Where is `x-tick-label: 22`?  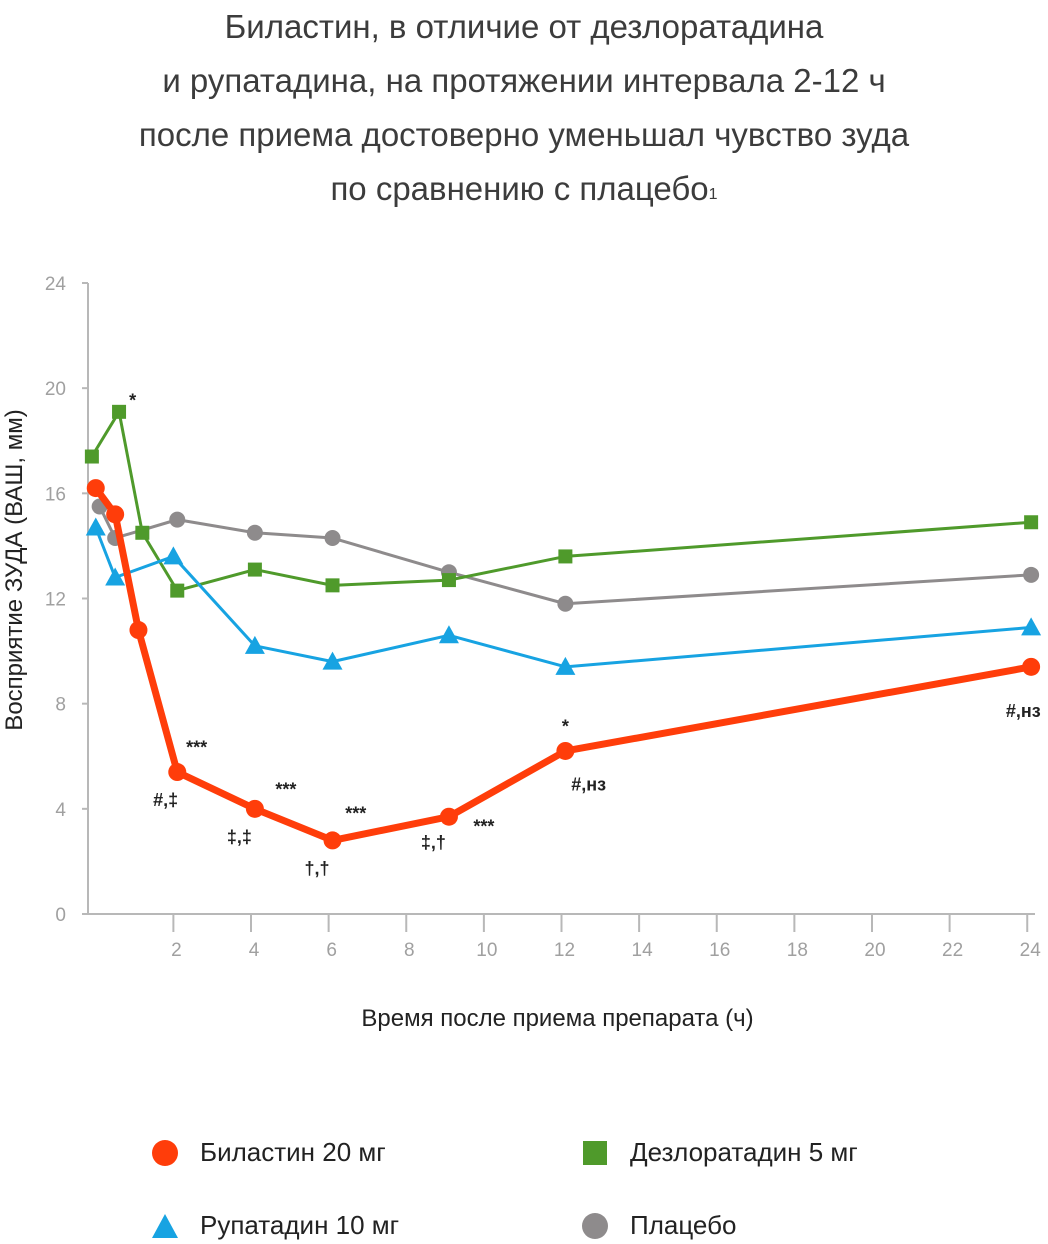
x-tick-label: 22 is located at coordinates (952, 950).